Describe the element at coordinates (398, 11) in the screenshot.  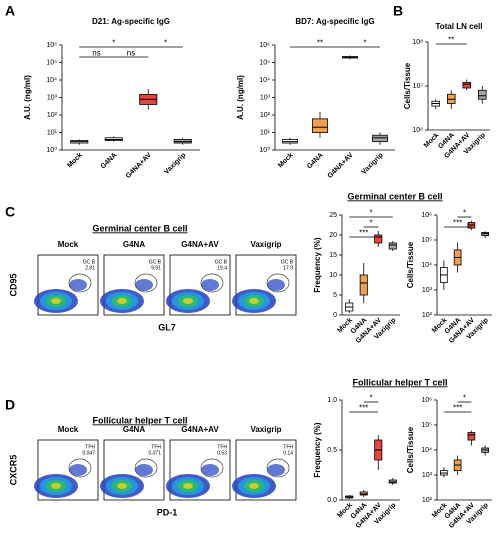
I see `panel-label: B` at that location.